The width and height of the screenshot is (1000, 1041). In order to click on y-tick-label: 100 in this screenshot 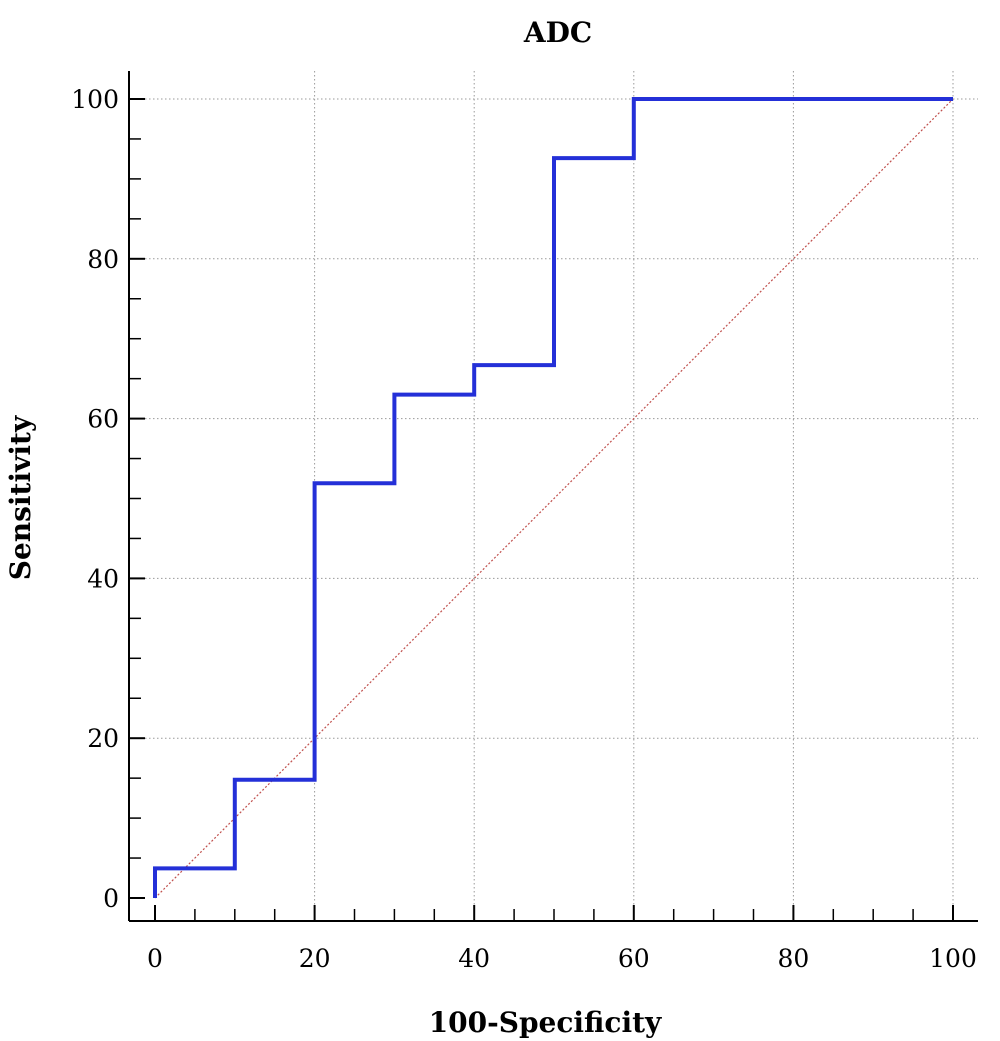, I will do `click(95, 99)`.